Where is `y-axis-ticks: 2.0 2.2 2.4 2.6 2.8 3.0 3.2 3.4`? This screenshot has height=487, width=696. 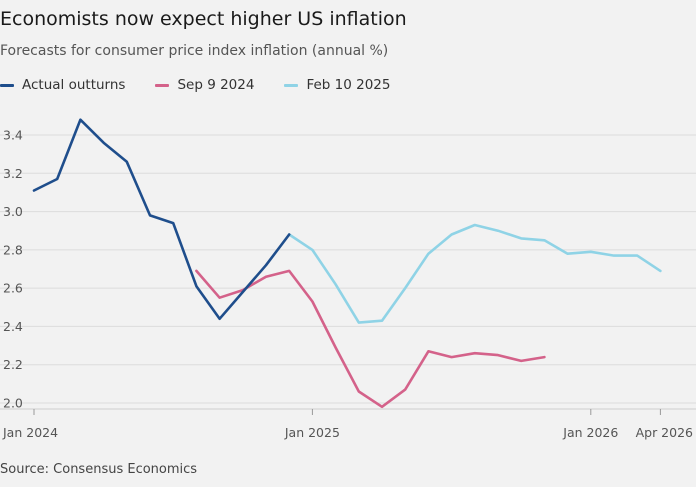
y-axis-ticks: 2.0 2.2 2.4 2.6 2.8 3.0 3.2 3.4 is located at coordinates (13, 269).